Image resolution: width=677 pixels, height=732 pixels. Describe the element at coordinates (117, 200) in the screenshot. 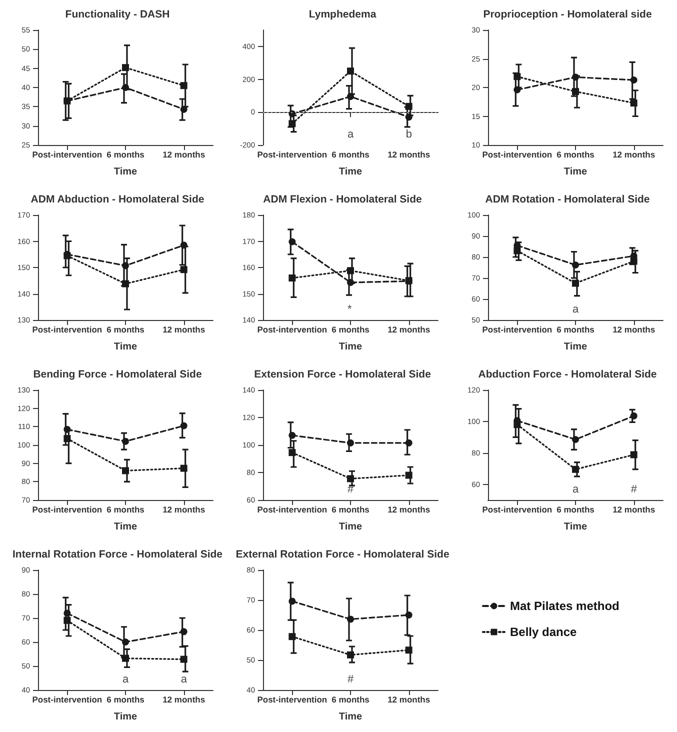

I see `chart-title: ADM Abduction - Homolateral Side` at that location.